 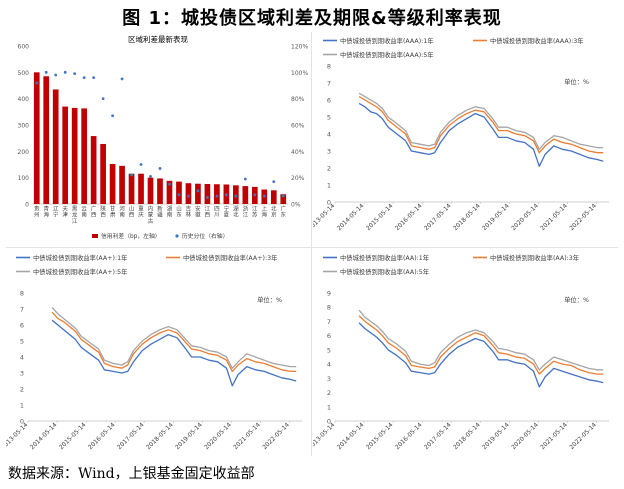 What do you see at coordinates (84, 212) in the screenshot?
I see `x-tick-label-云南: 云南` at bounding box center [84, 212].